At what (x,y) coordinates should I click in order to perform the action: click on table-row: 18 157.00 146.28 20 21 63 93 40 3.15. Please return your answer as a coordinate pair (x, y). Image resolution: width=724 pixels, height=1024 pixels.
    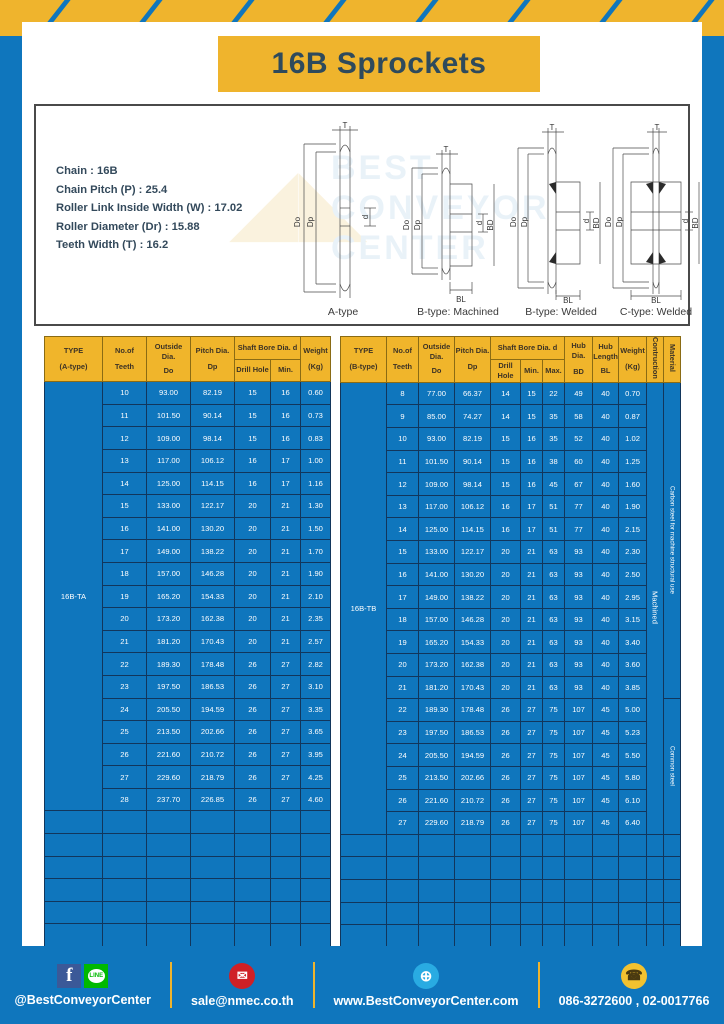
    Looking at the image, I should click on (511, 619).